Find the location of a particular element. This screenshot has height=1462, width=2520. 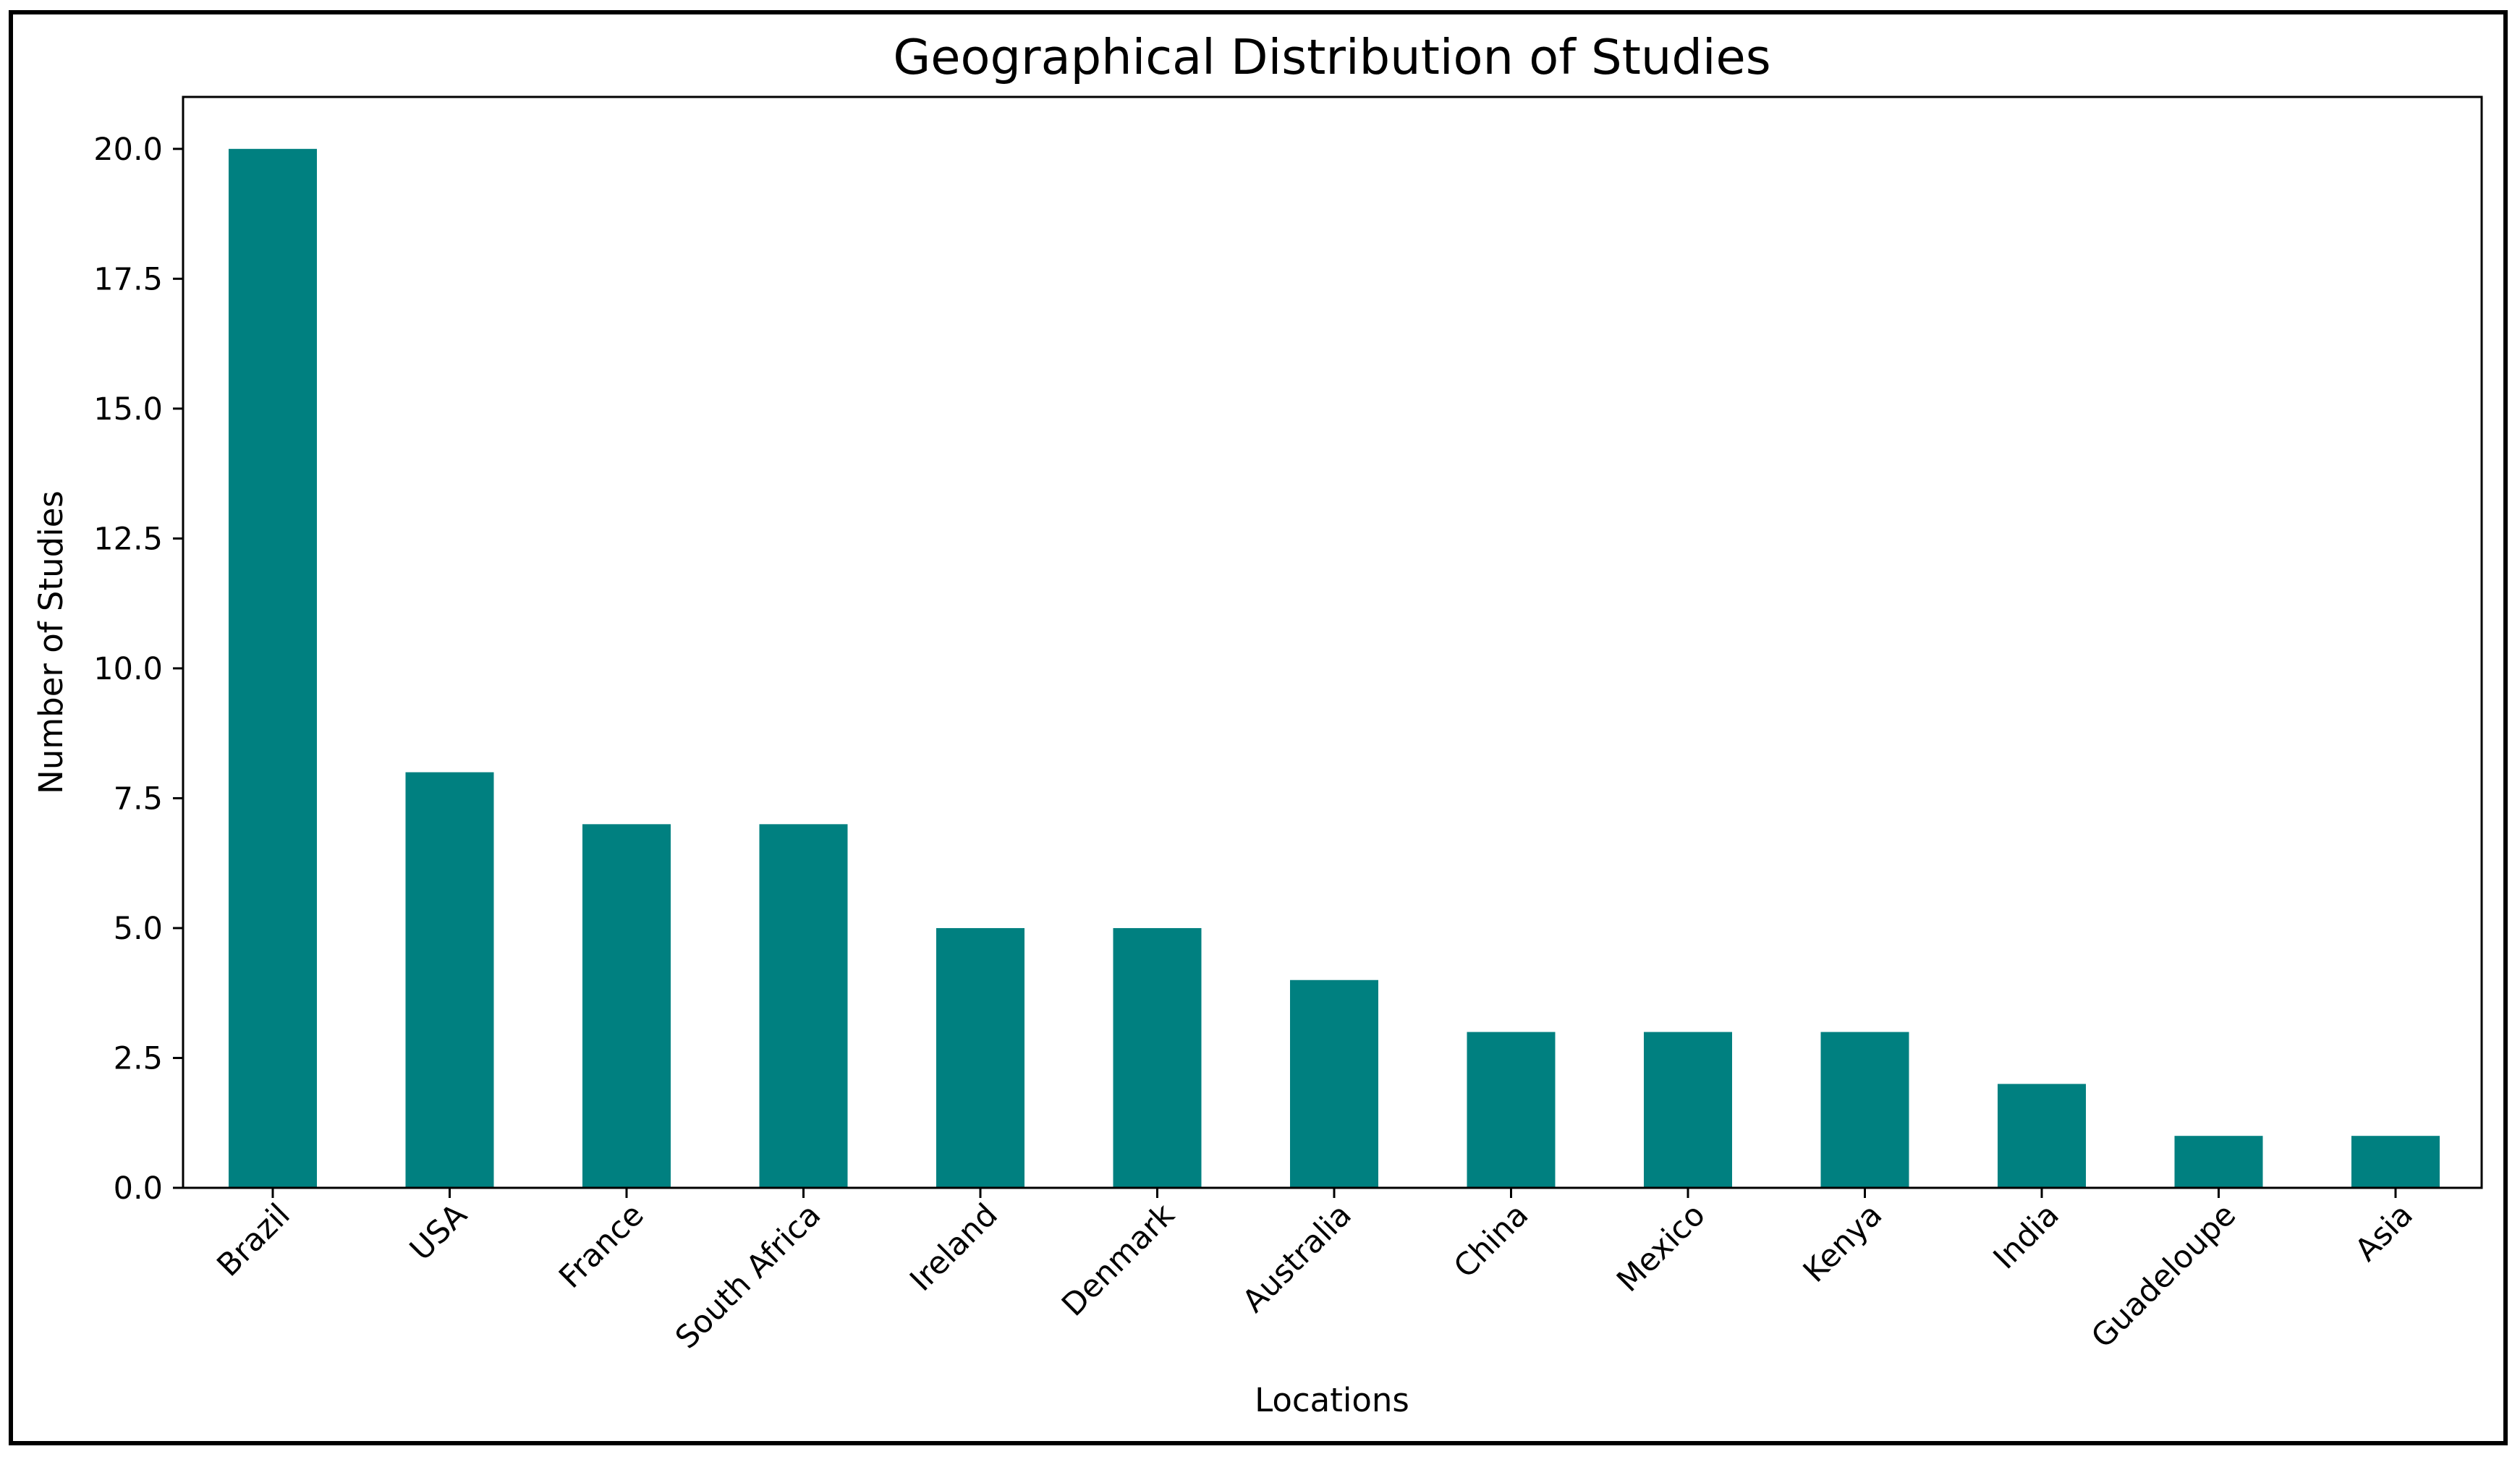

x-tick-label-guadeloupe: Guadeloupe is located at coordinates (2163, 1276).